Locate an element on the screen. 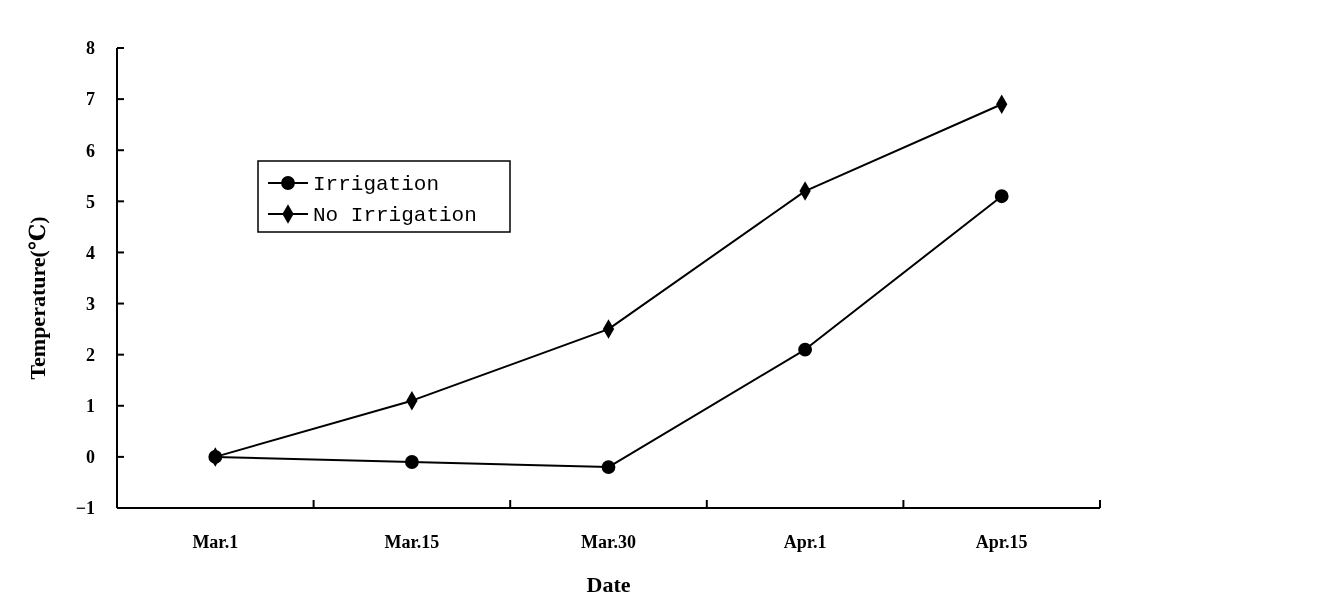 The height and width of the screenshot is (613, 1342). x-tick-label: Apr.15 is located at coordinates (1001, 542).